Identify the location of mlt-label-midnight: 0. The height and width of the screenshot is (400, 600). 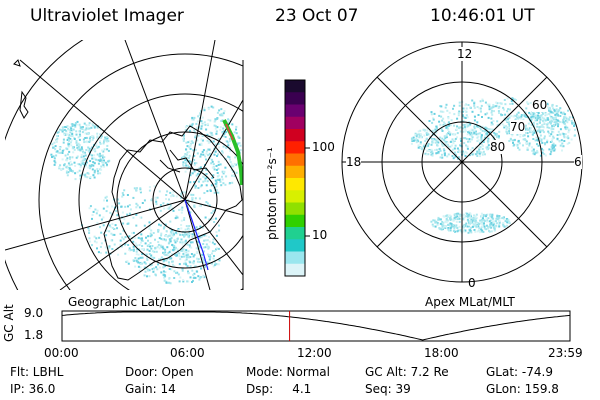
(472, 283).